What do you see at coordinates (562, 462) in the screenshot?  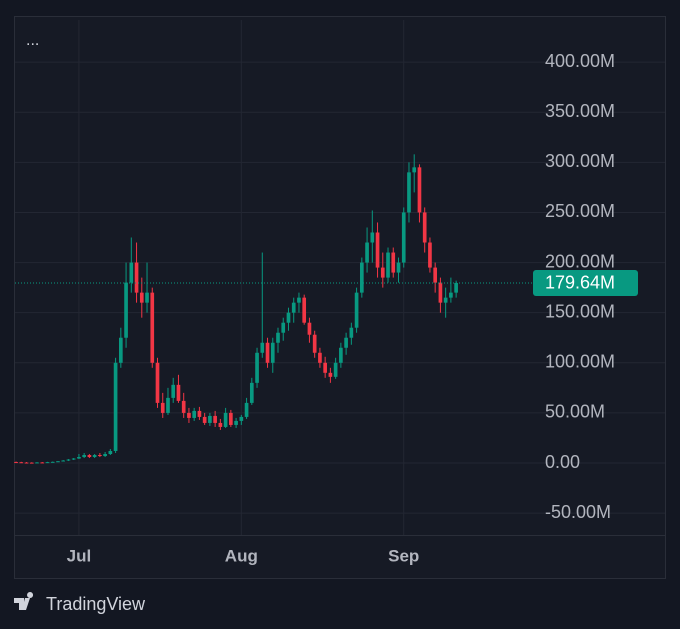 I see `y-tick-label: 0.00` at bounding box center [562, 462].